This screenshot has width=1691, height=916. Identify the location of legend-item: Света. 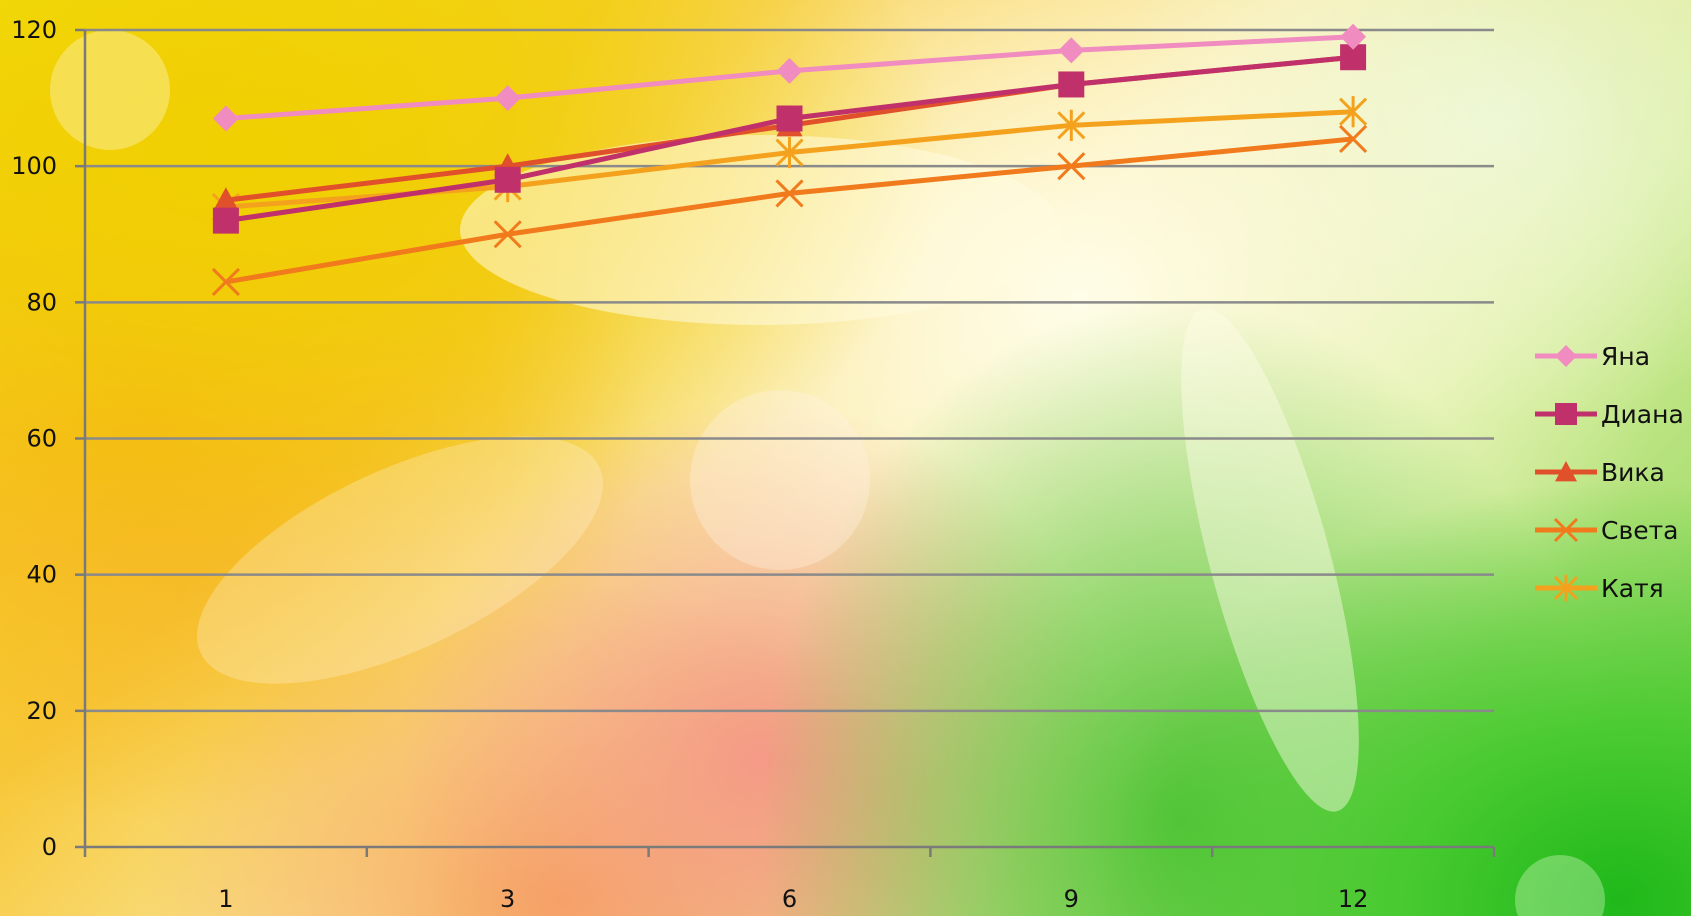
(1606, 530).